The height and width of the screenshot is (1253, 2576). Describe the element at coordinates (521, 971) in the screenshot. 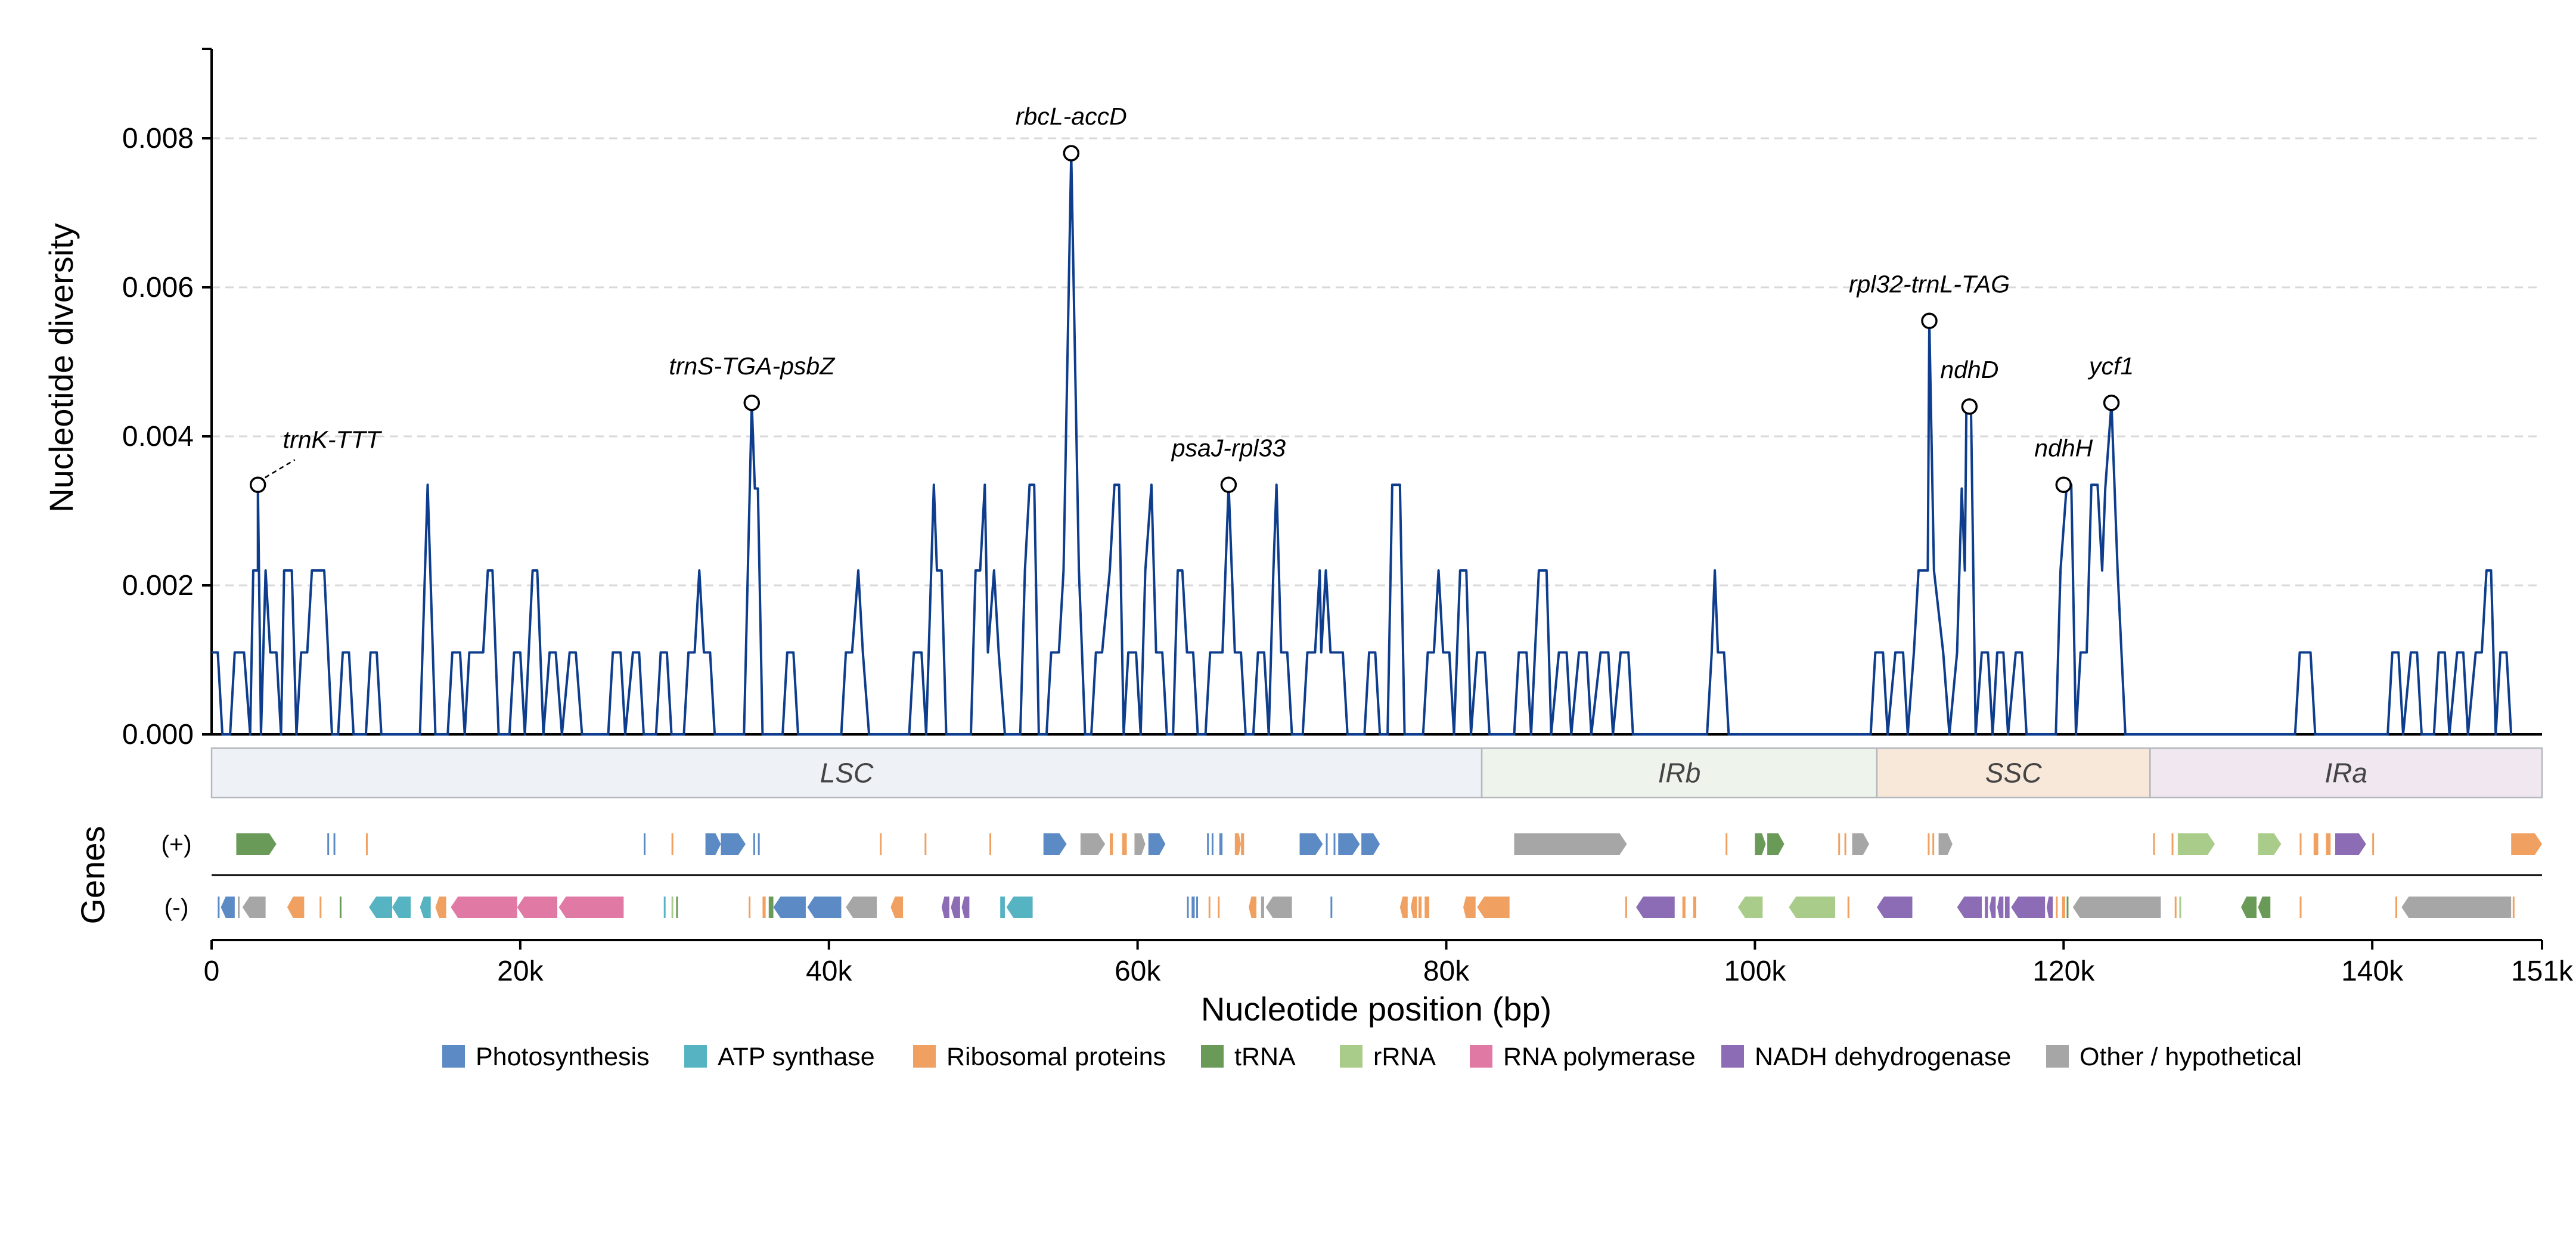

I see `x-tick-label: 20k` at that location.